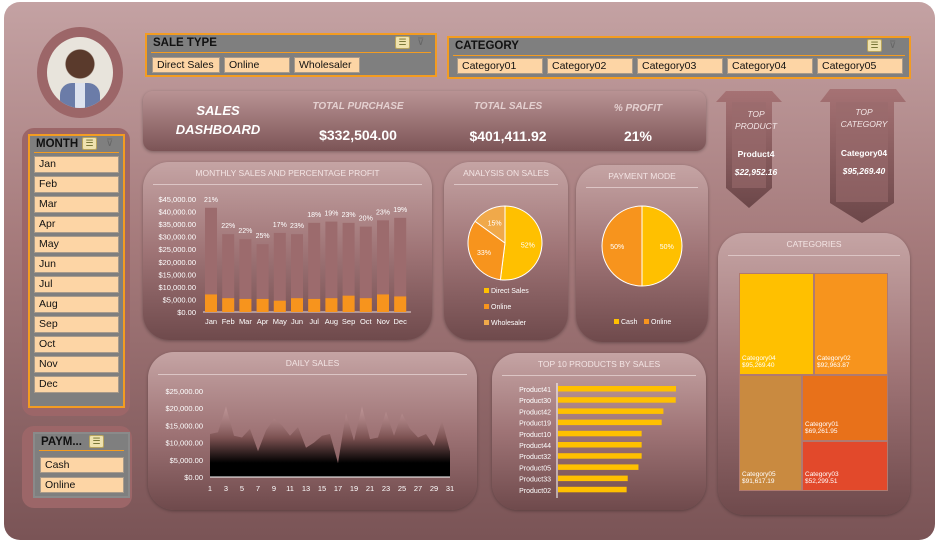 Image resolution: width=937 pixels, height=542 pixels. I want to click on cell-value: $92,963.87, so click(833, 365).